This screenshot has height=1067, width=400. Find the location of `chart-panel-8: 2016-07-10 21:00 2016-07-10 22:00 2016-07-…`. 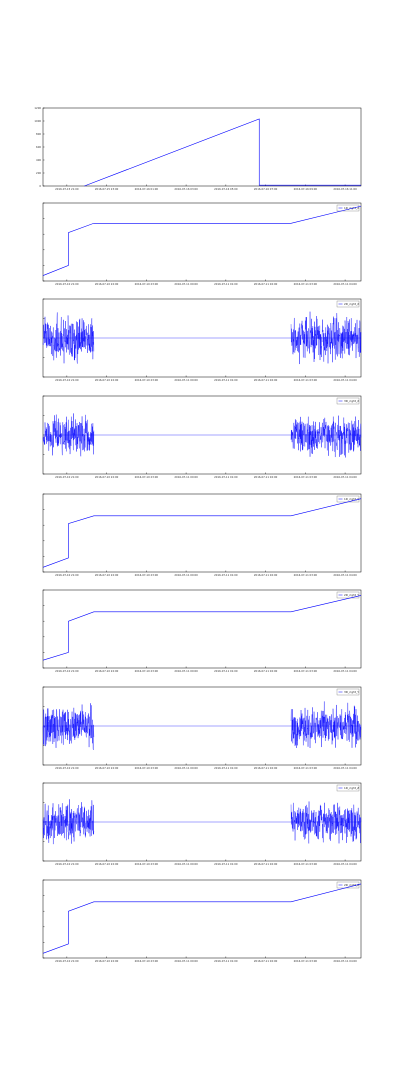

chart-panel-8: 2016-07-10 21:00 2016-07-10 22:00 2016-07-… is located at coordinates (202, 824).